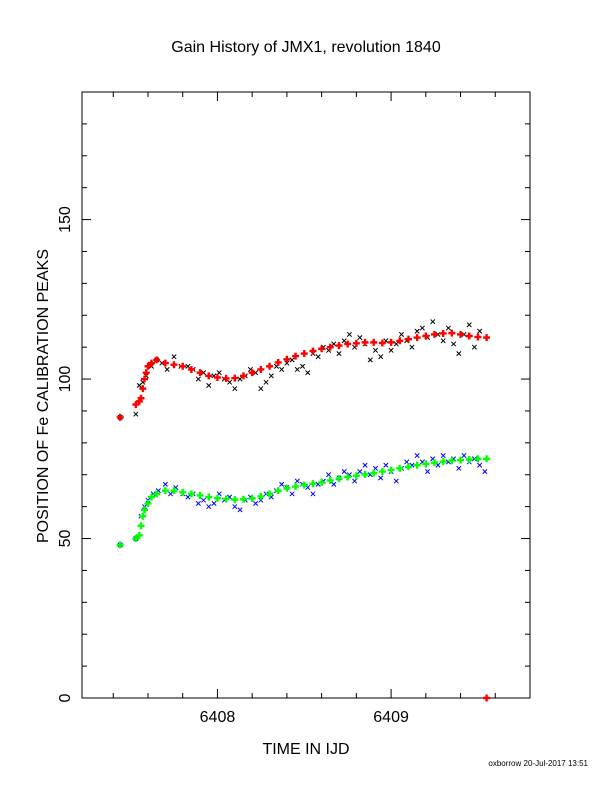 The image size is (612, 792). Describe the element at coordinates (306, 47) in the screenshot. I see `chart-title: Gain History of JMX1, revolution 1840` at that location.